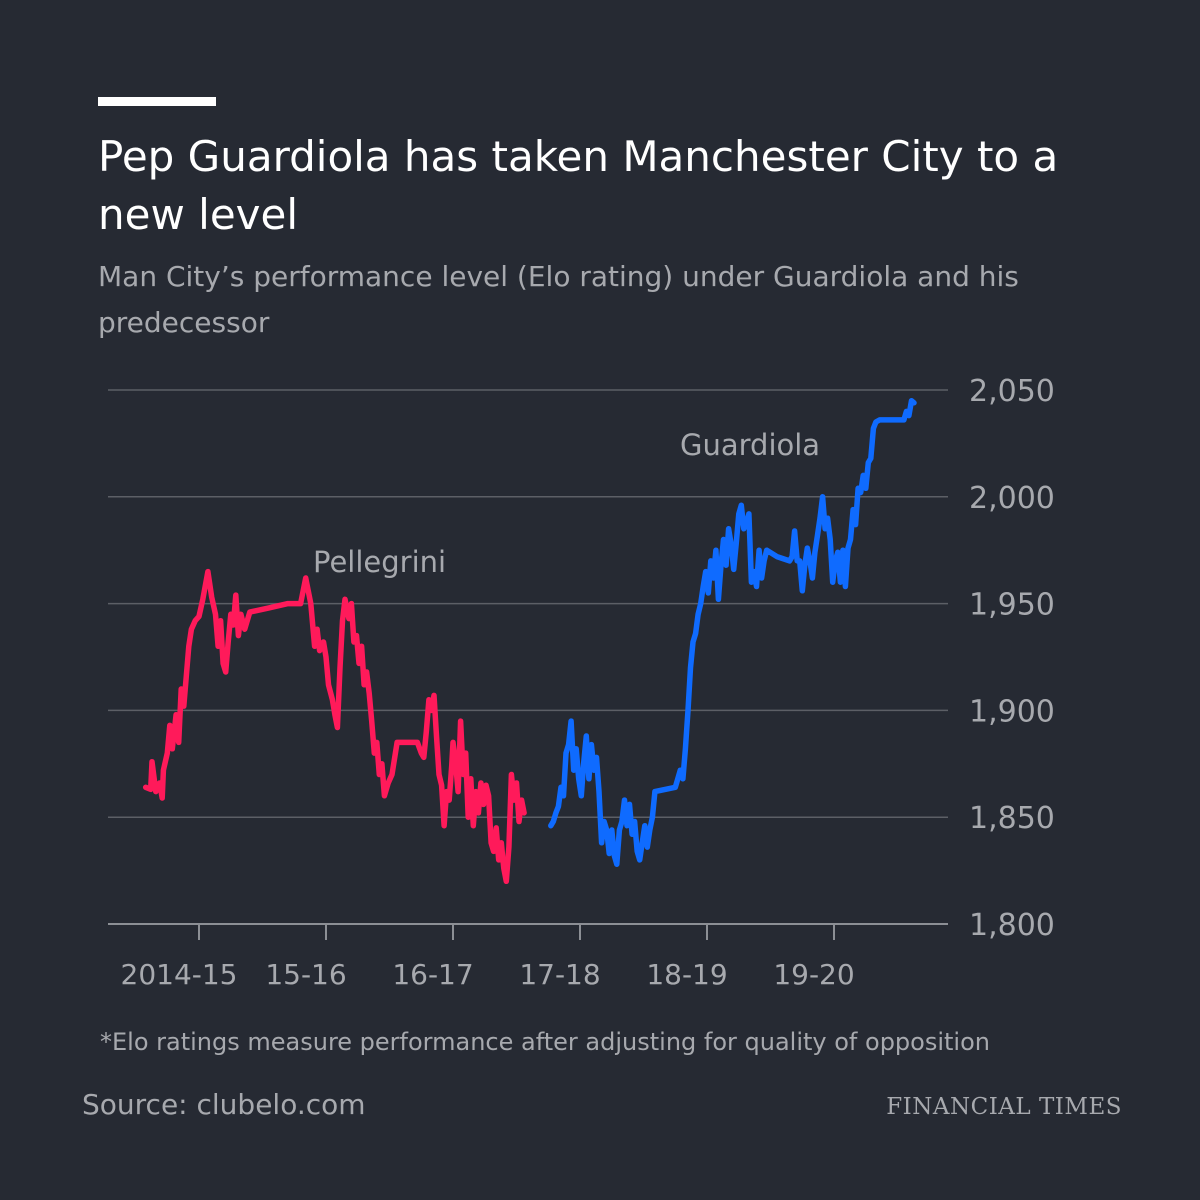 This screenshot has width=1200, height=1200. Describe the element at coordinates (157, 101) in the screenshot. I see `header-rule` at that location.